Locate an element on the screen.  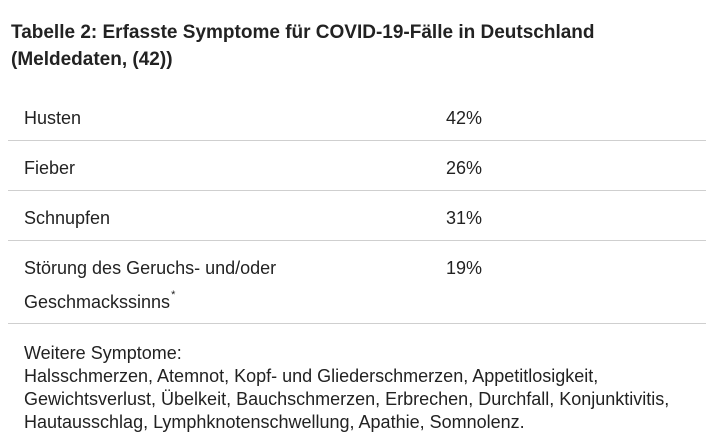
further-symptoms-heading: Weitere Symptome: is located at coordinates (103, 353).